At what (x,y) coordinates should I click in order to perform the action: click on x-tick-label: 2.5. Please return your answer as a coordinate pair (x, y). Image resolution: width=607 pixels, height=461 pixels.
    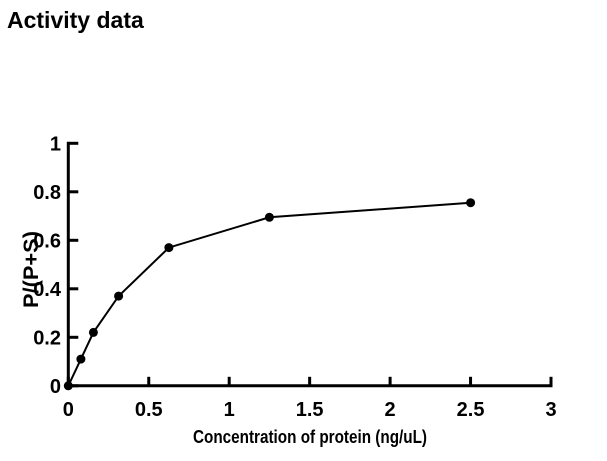
    Looking at the image, I should click on (471, 410).